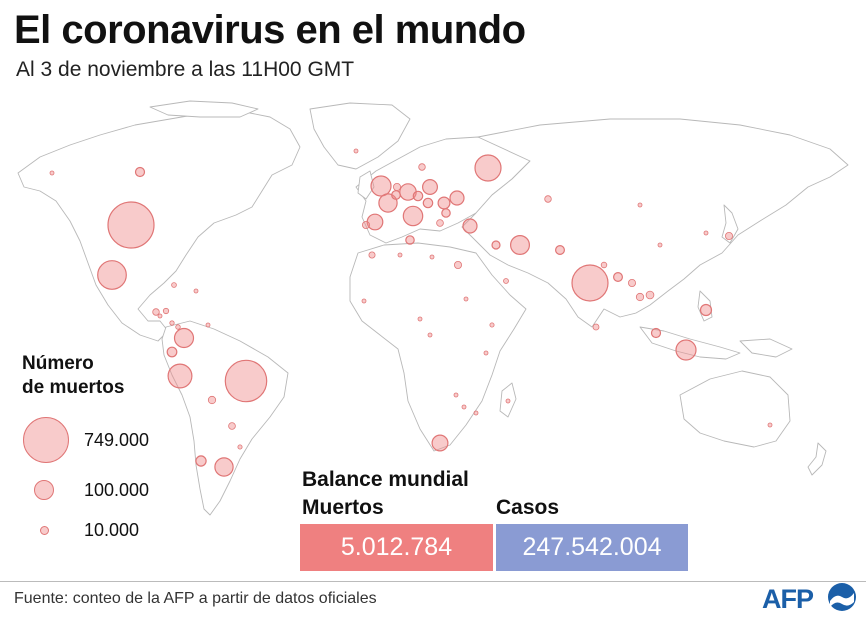 The image size is (866, 620). I want to click on bubble-ukraine, so click(457, 198).